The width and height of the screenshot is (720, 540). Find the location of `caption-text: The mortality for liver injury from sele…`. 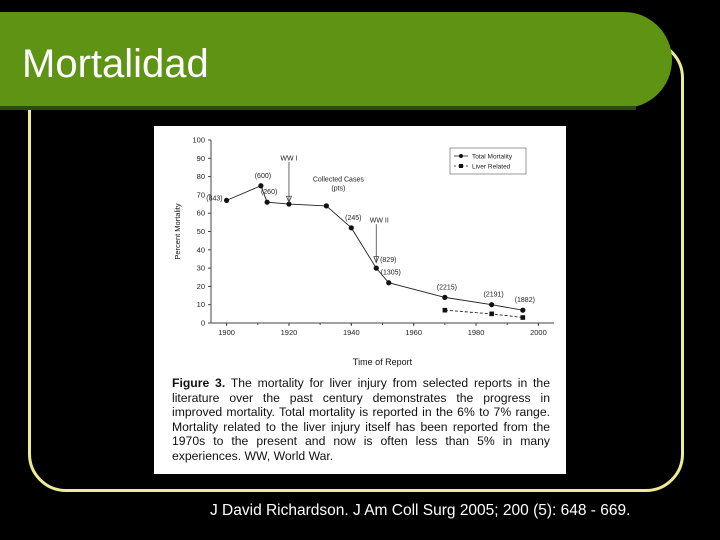

caption-text: The mortality for liver injury from sele… is located at coordinates (361, 419).